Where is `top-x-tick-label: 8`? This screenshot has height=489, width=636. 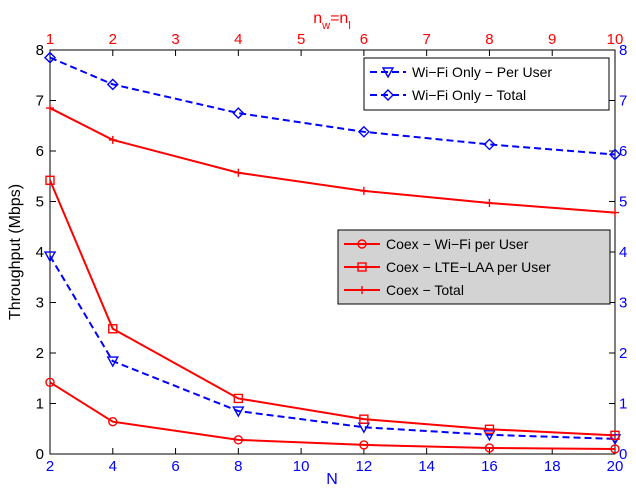 top-x-tick-label: 8 is located at coordinates (489, 39).